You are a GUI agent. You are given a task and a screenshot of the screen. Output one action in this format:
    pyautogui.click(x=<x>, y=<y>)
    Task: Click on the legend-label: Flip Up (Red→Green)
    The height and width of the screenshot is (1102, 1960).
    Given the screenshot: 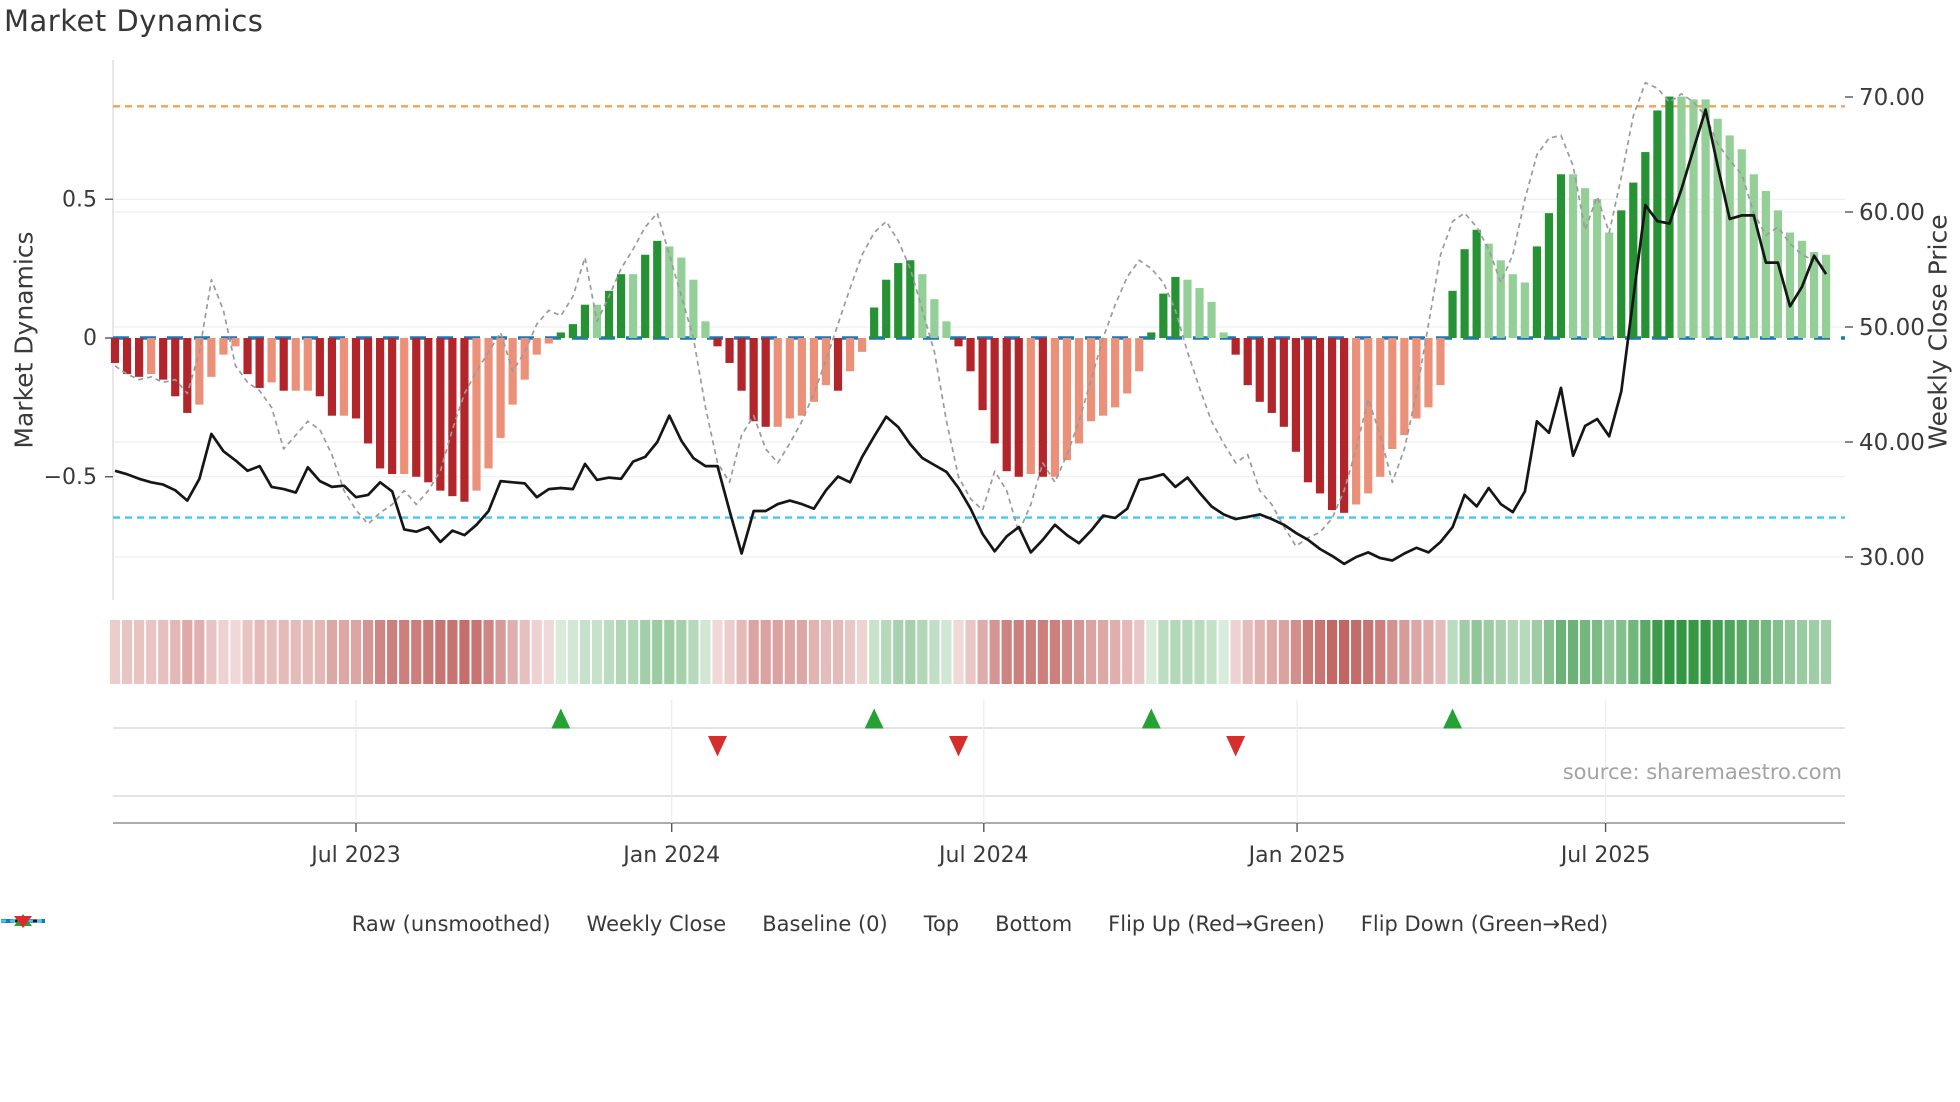 What is the action you would take?
    pyautogui.click(x=1216, y=924)
    